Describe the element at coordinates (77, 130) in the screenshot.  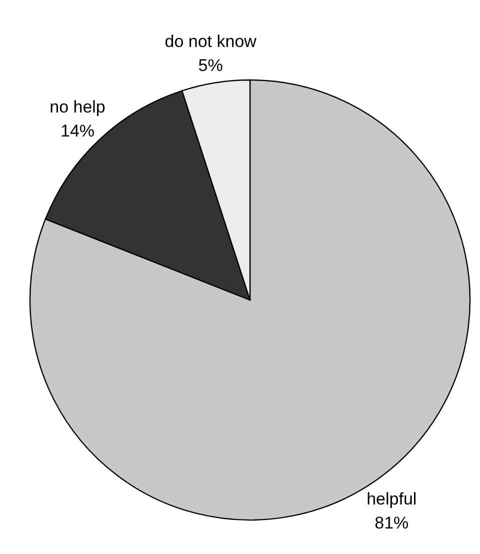
I see `data-label: 14%` at that location.